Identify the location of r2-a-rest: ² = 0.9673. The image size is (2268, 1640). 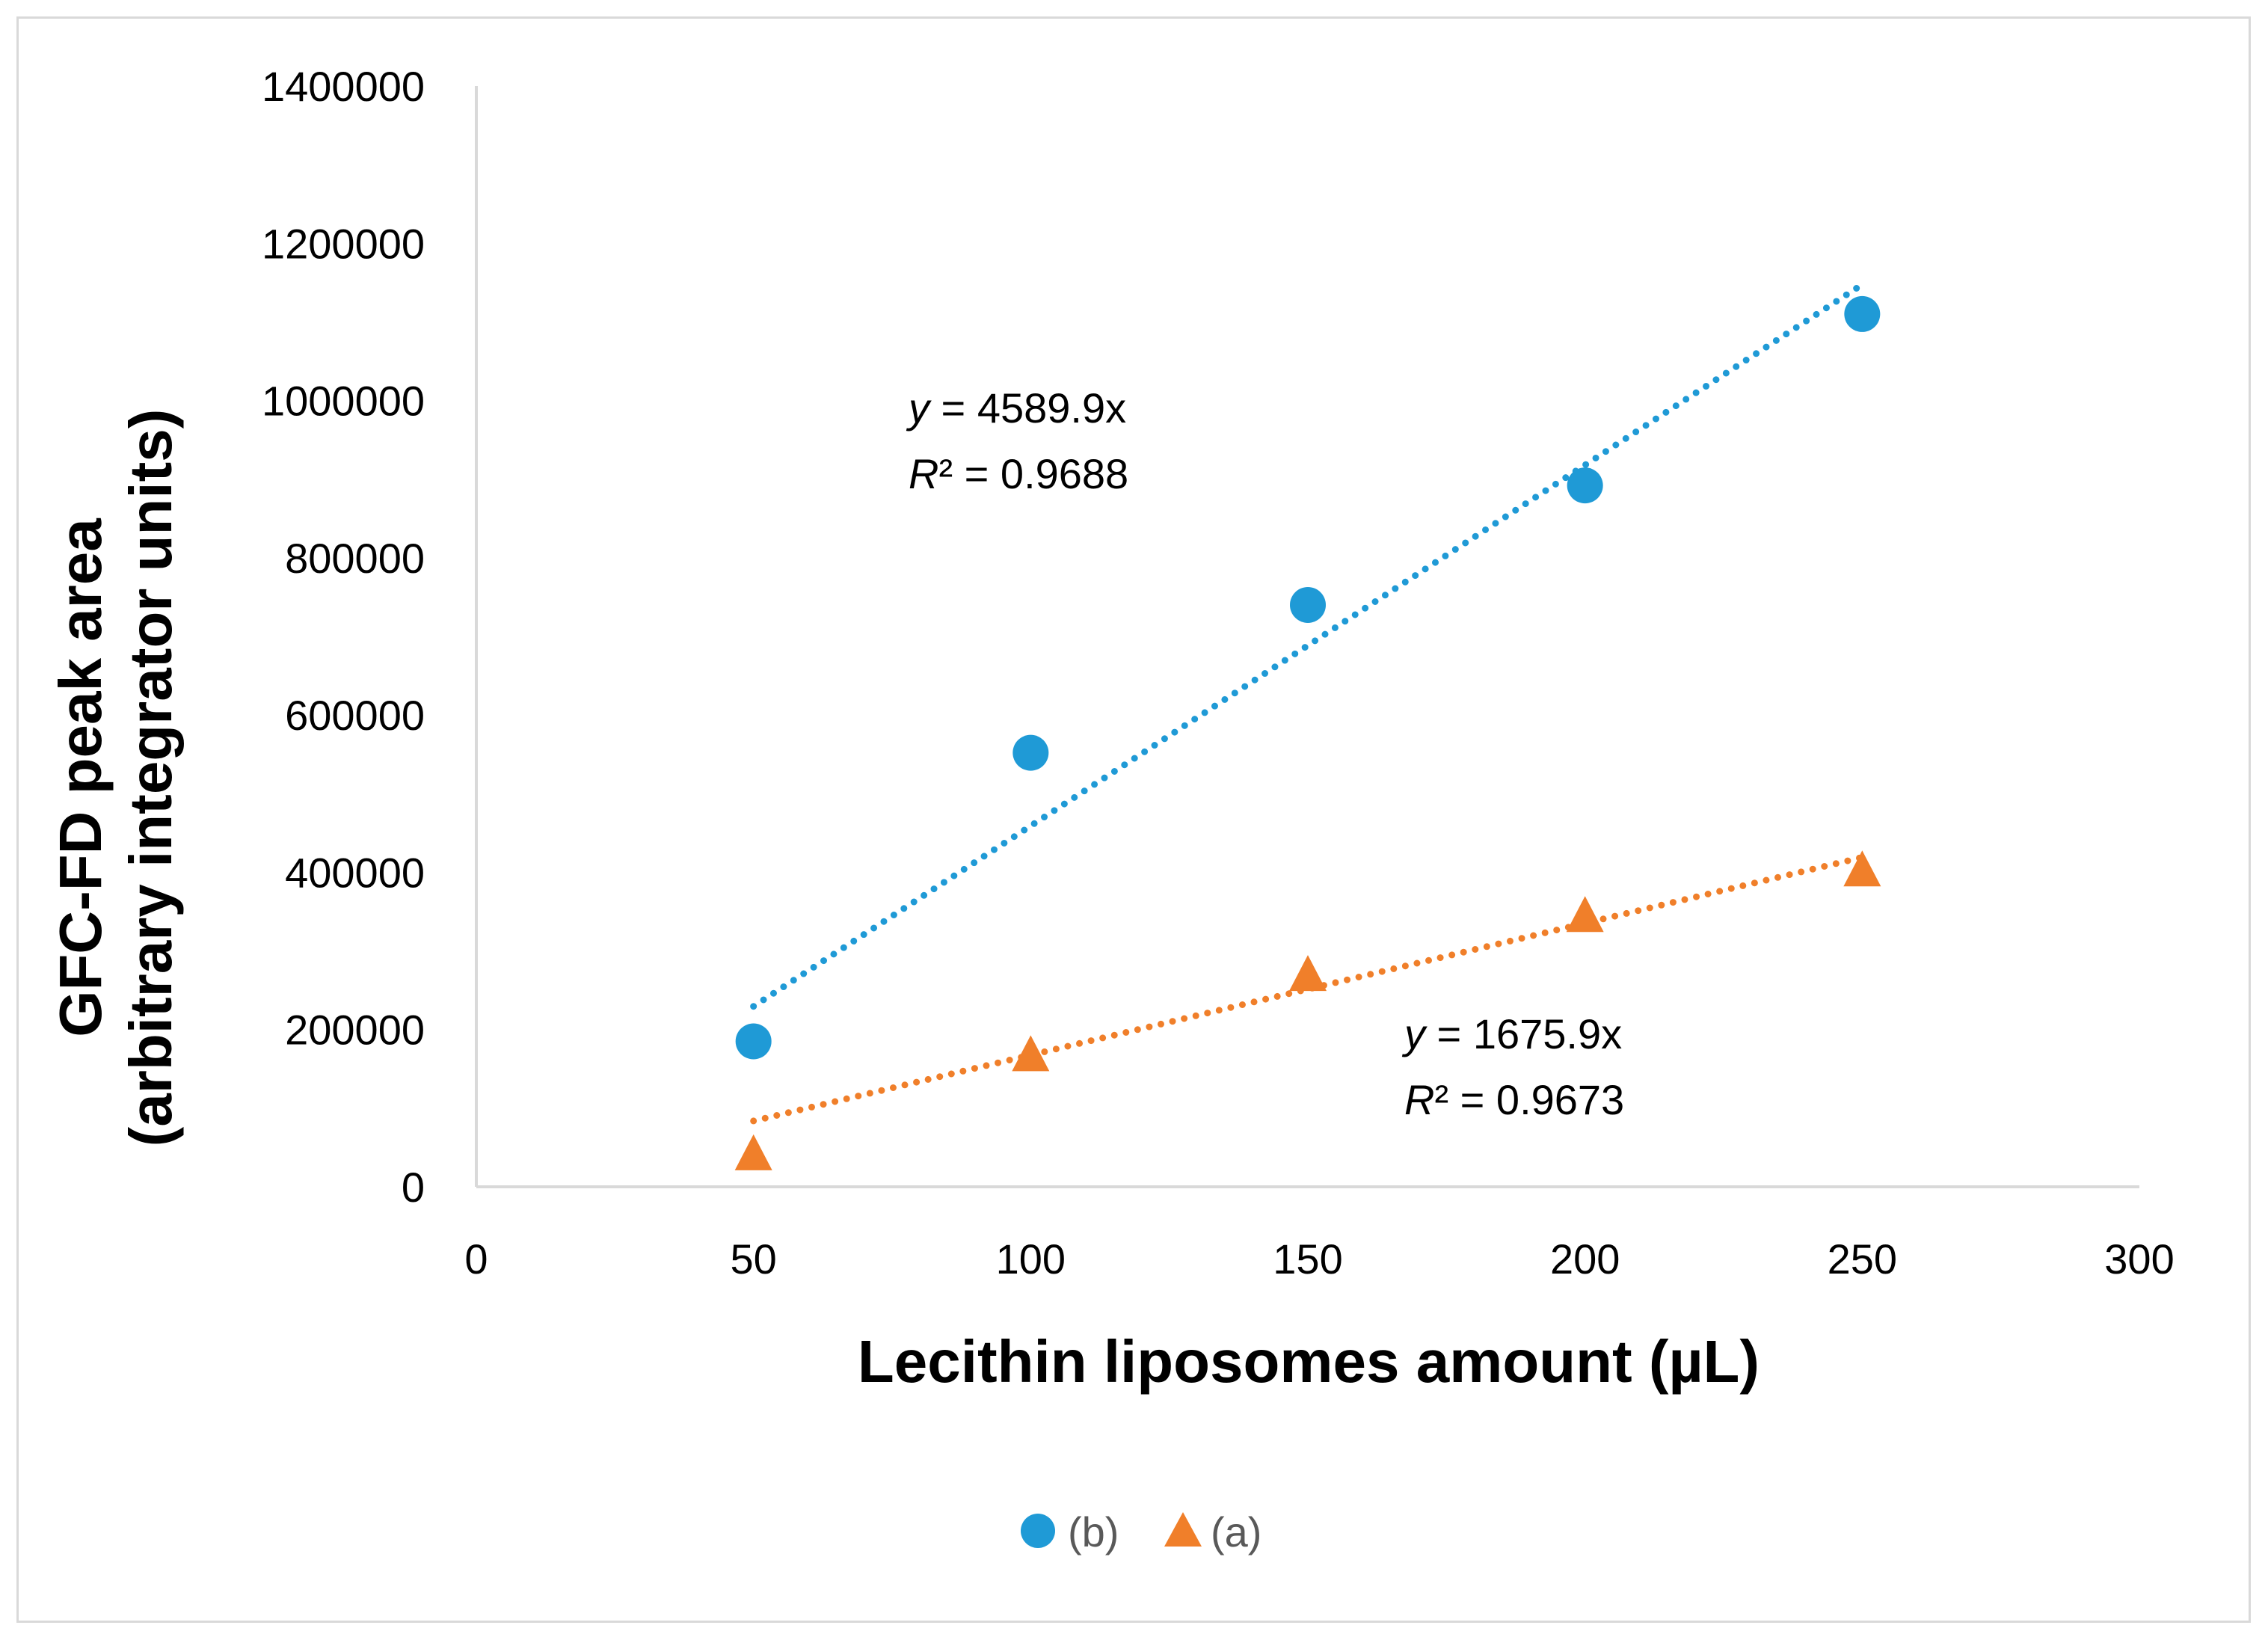
(1529, 1099).